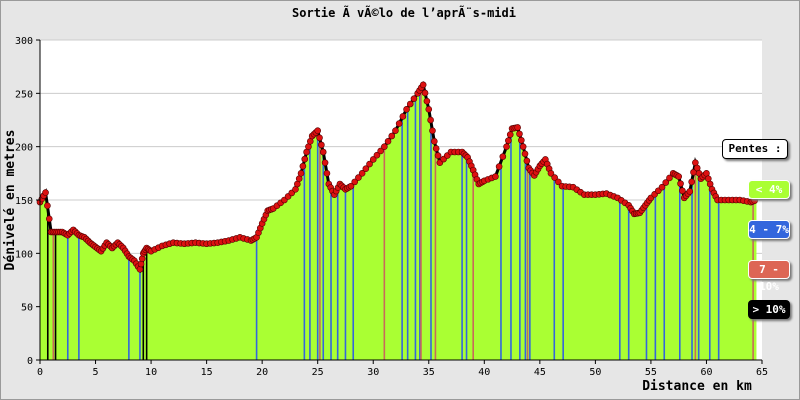  I want to click on x-tick-label: 50, so click(595, 372).